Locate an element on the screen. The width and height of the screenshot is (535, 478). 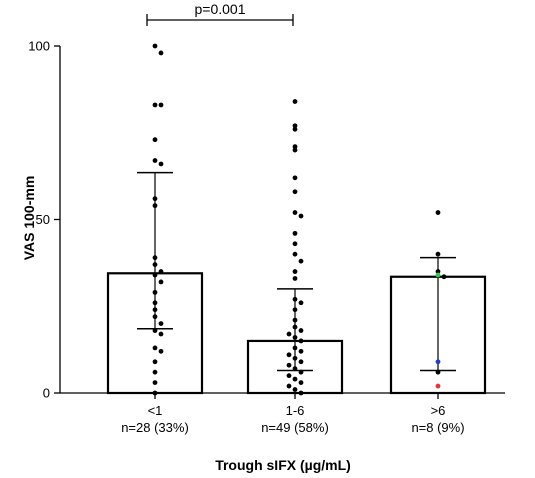
y-tick-label: 100 is located at coordinates (39, 46).